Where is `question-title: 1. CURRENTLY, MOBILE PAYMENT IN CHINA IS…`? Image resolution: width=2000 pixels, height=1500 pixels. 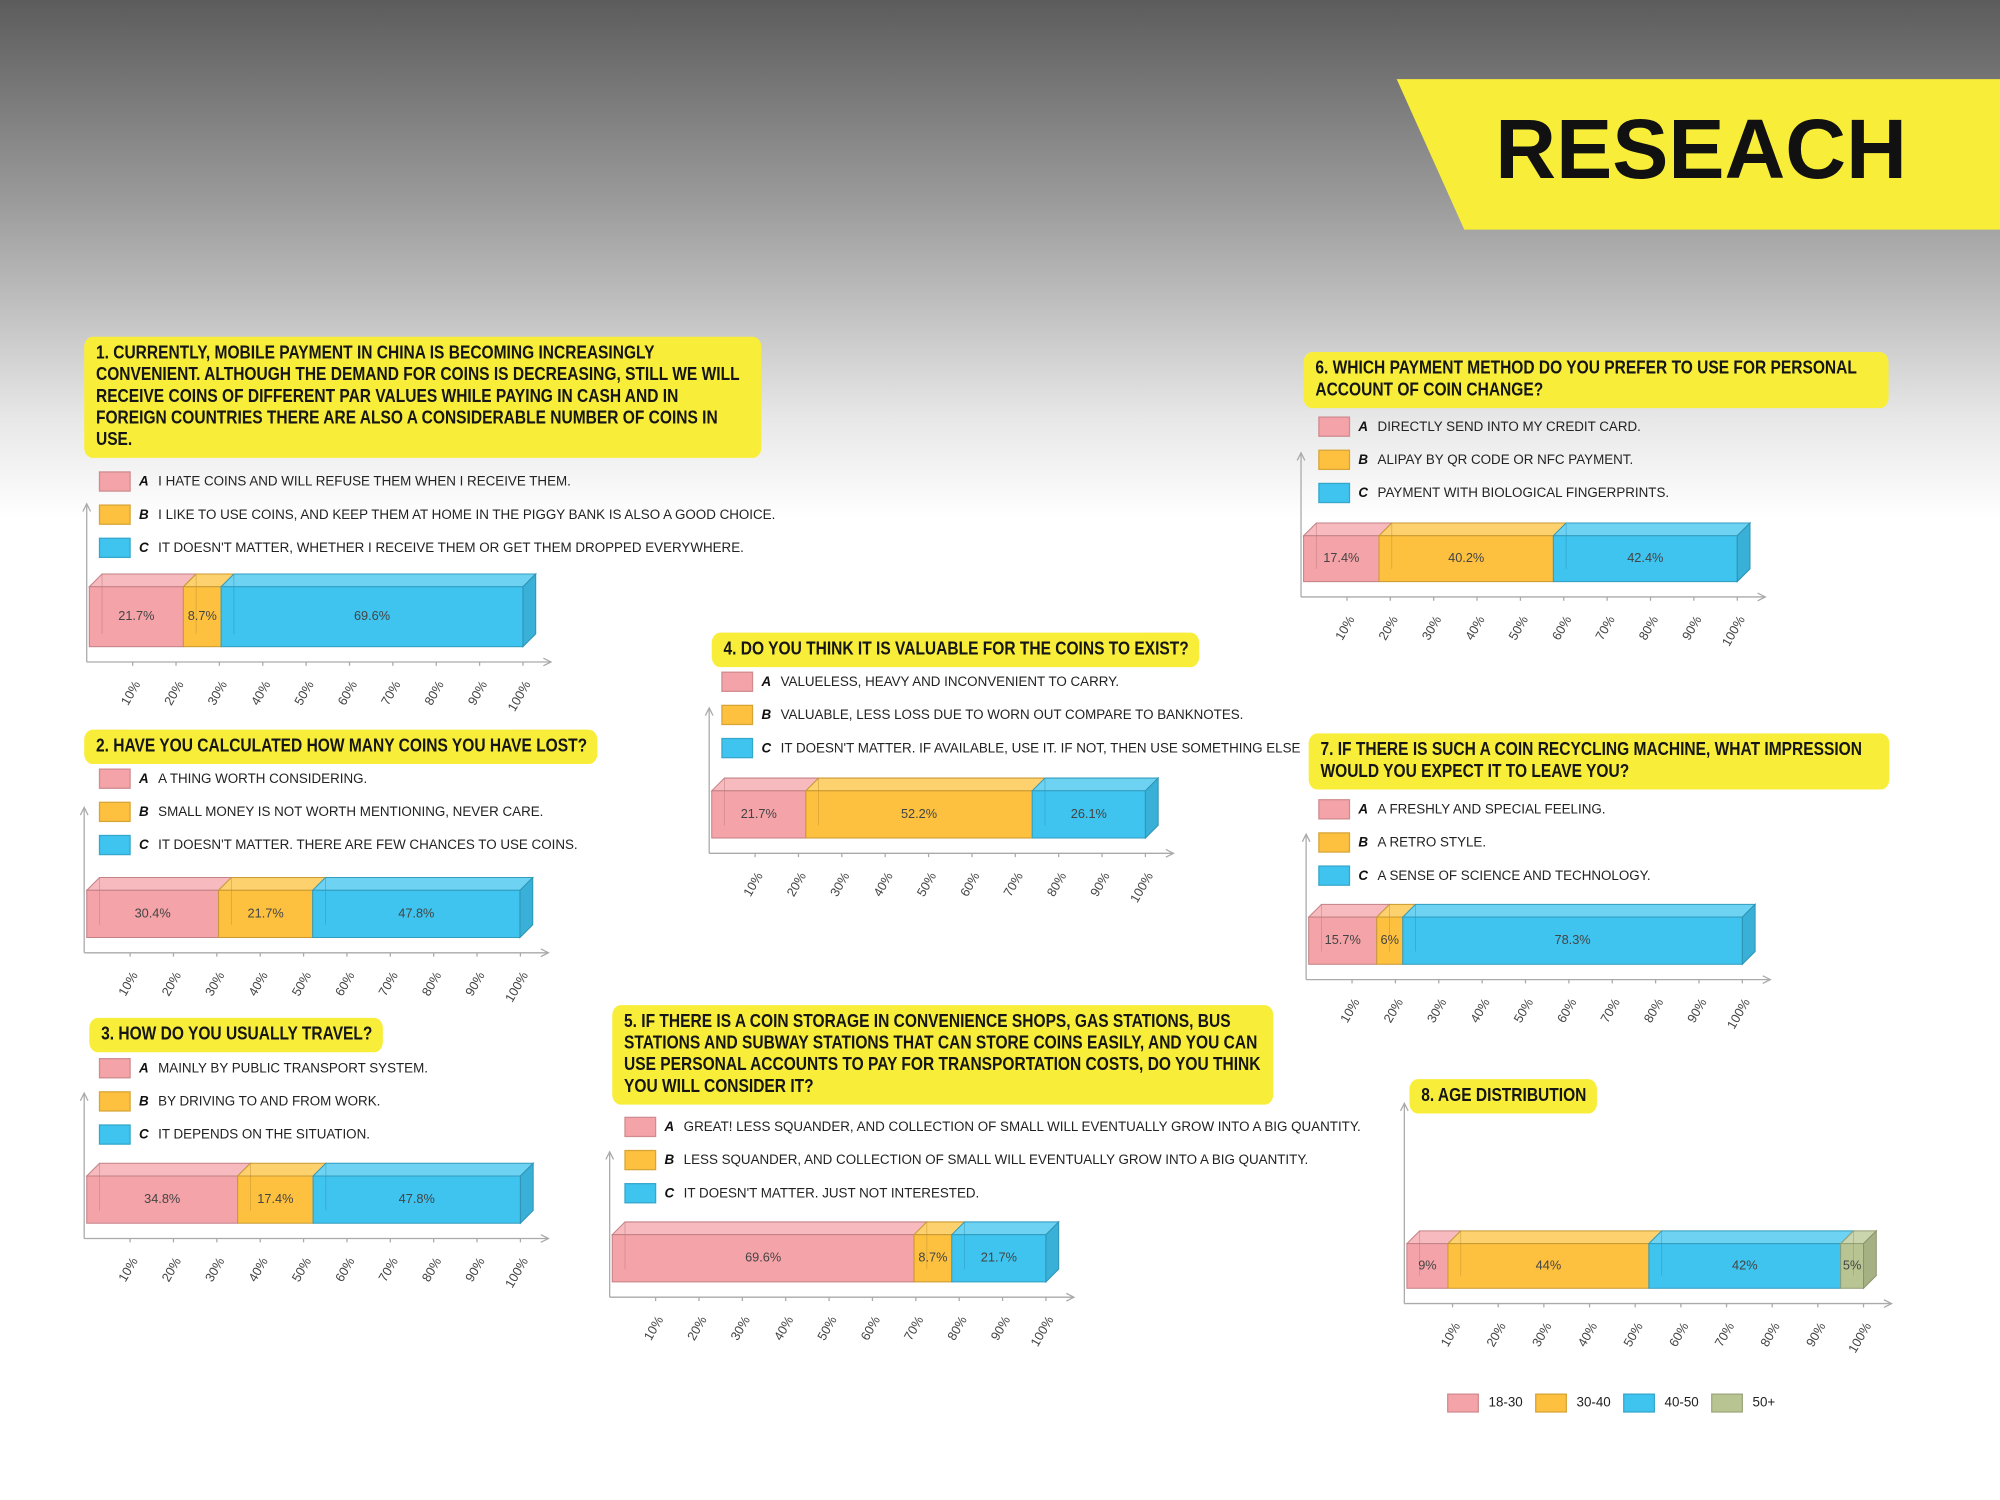 question-title: 1. CURRENTLY, MOBILE PAYMENT IN CHINA IS… is located at coordinates (423, 397).